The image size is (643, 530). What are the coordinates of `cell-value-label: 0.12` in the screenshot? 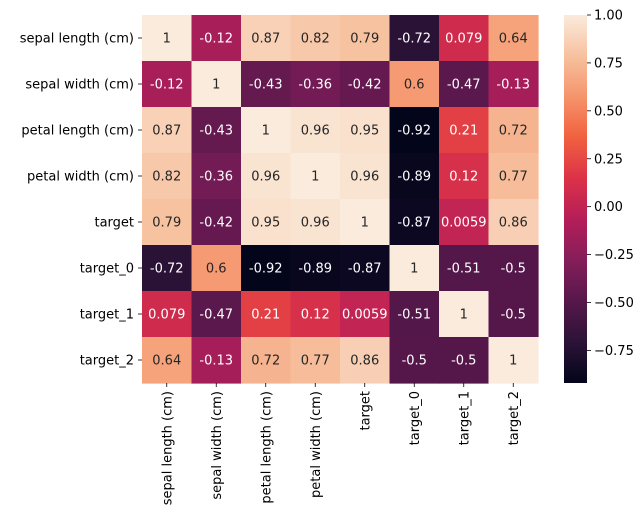 It's located at (315, 315).